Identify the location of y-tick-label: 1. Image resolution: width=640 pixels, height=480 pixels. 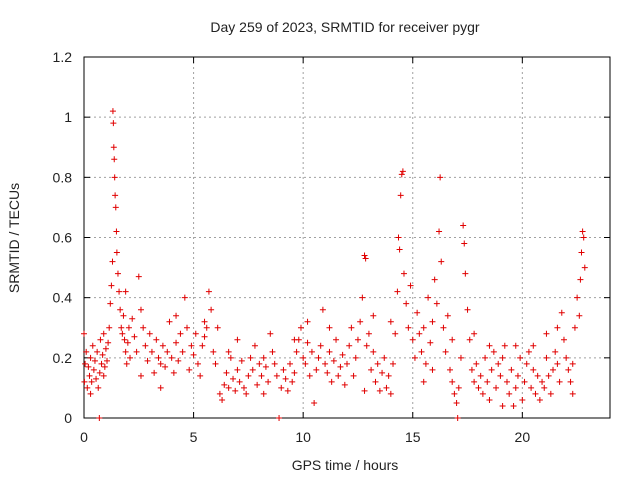
(68, 117).